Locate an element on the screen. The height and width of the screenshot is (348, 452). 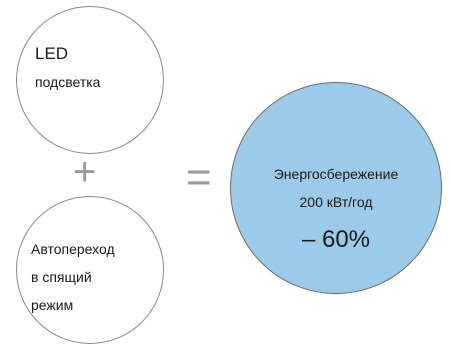
sleep-label-line3: режим is located at coordinates (52, 305).